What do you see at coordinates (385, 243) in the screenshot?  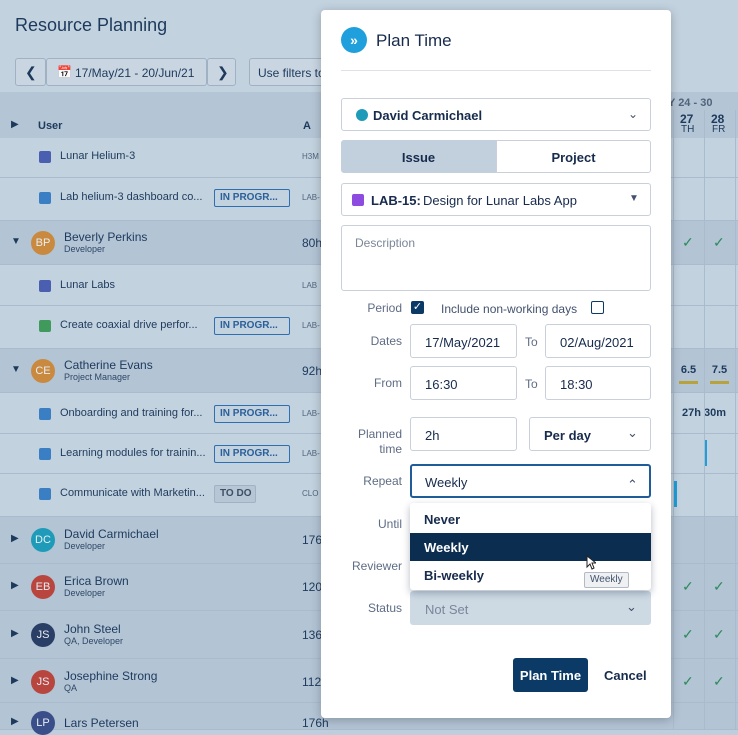 I see `description-placeholder: Description` at bounding box center [385, 243].